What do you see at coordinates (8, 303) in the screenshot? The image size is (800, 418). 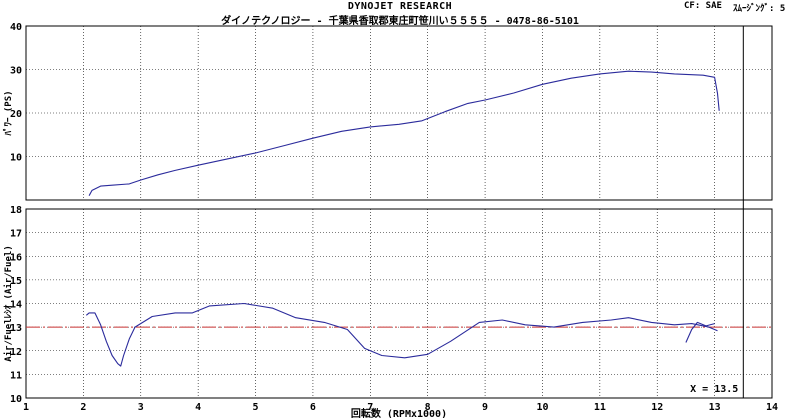 I see `afr-y-axis-label: Air/Fuelﾚｼｵ (Air/Fuel)` at bounding box center [8, 303].